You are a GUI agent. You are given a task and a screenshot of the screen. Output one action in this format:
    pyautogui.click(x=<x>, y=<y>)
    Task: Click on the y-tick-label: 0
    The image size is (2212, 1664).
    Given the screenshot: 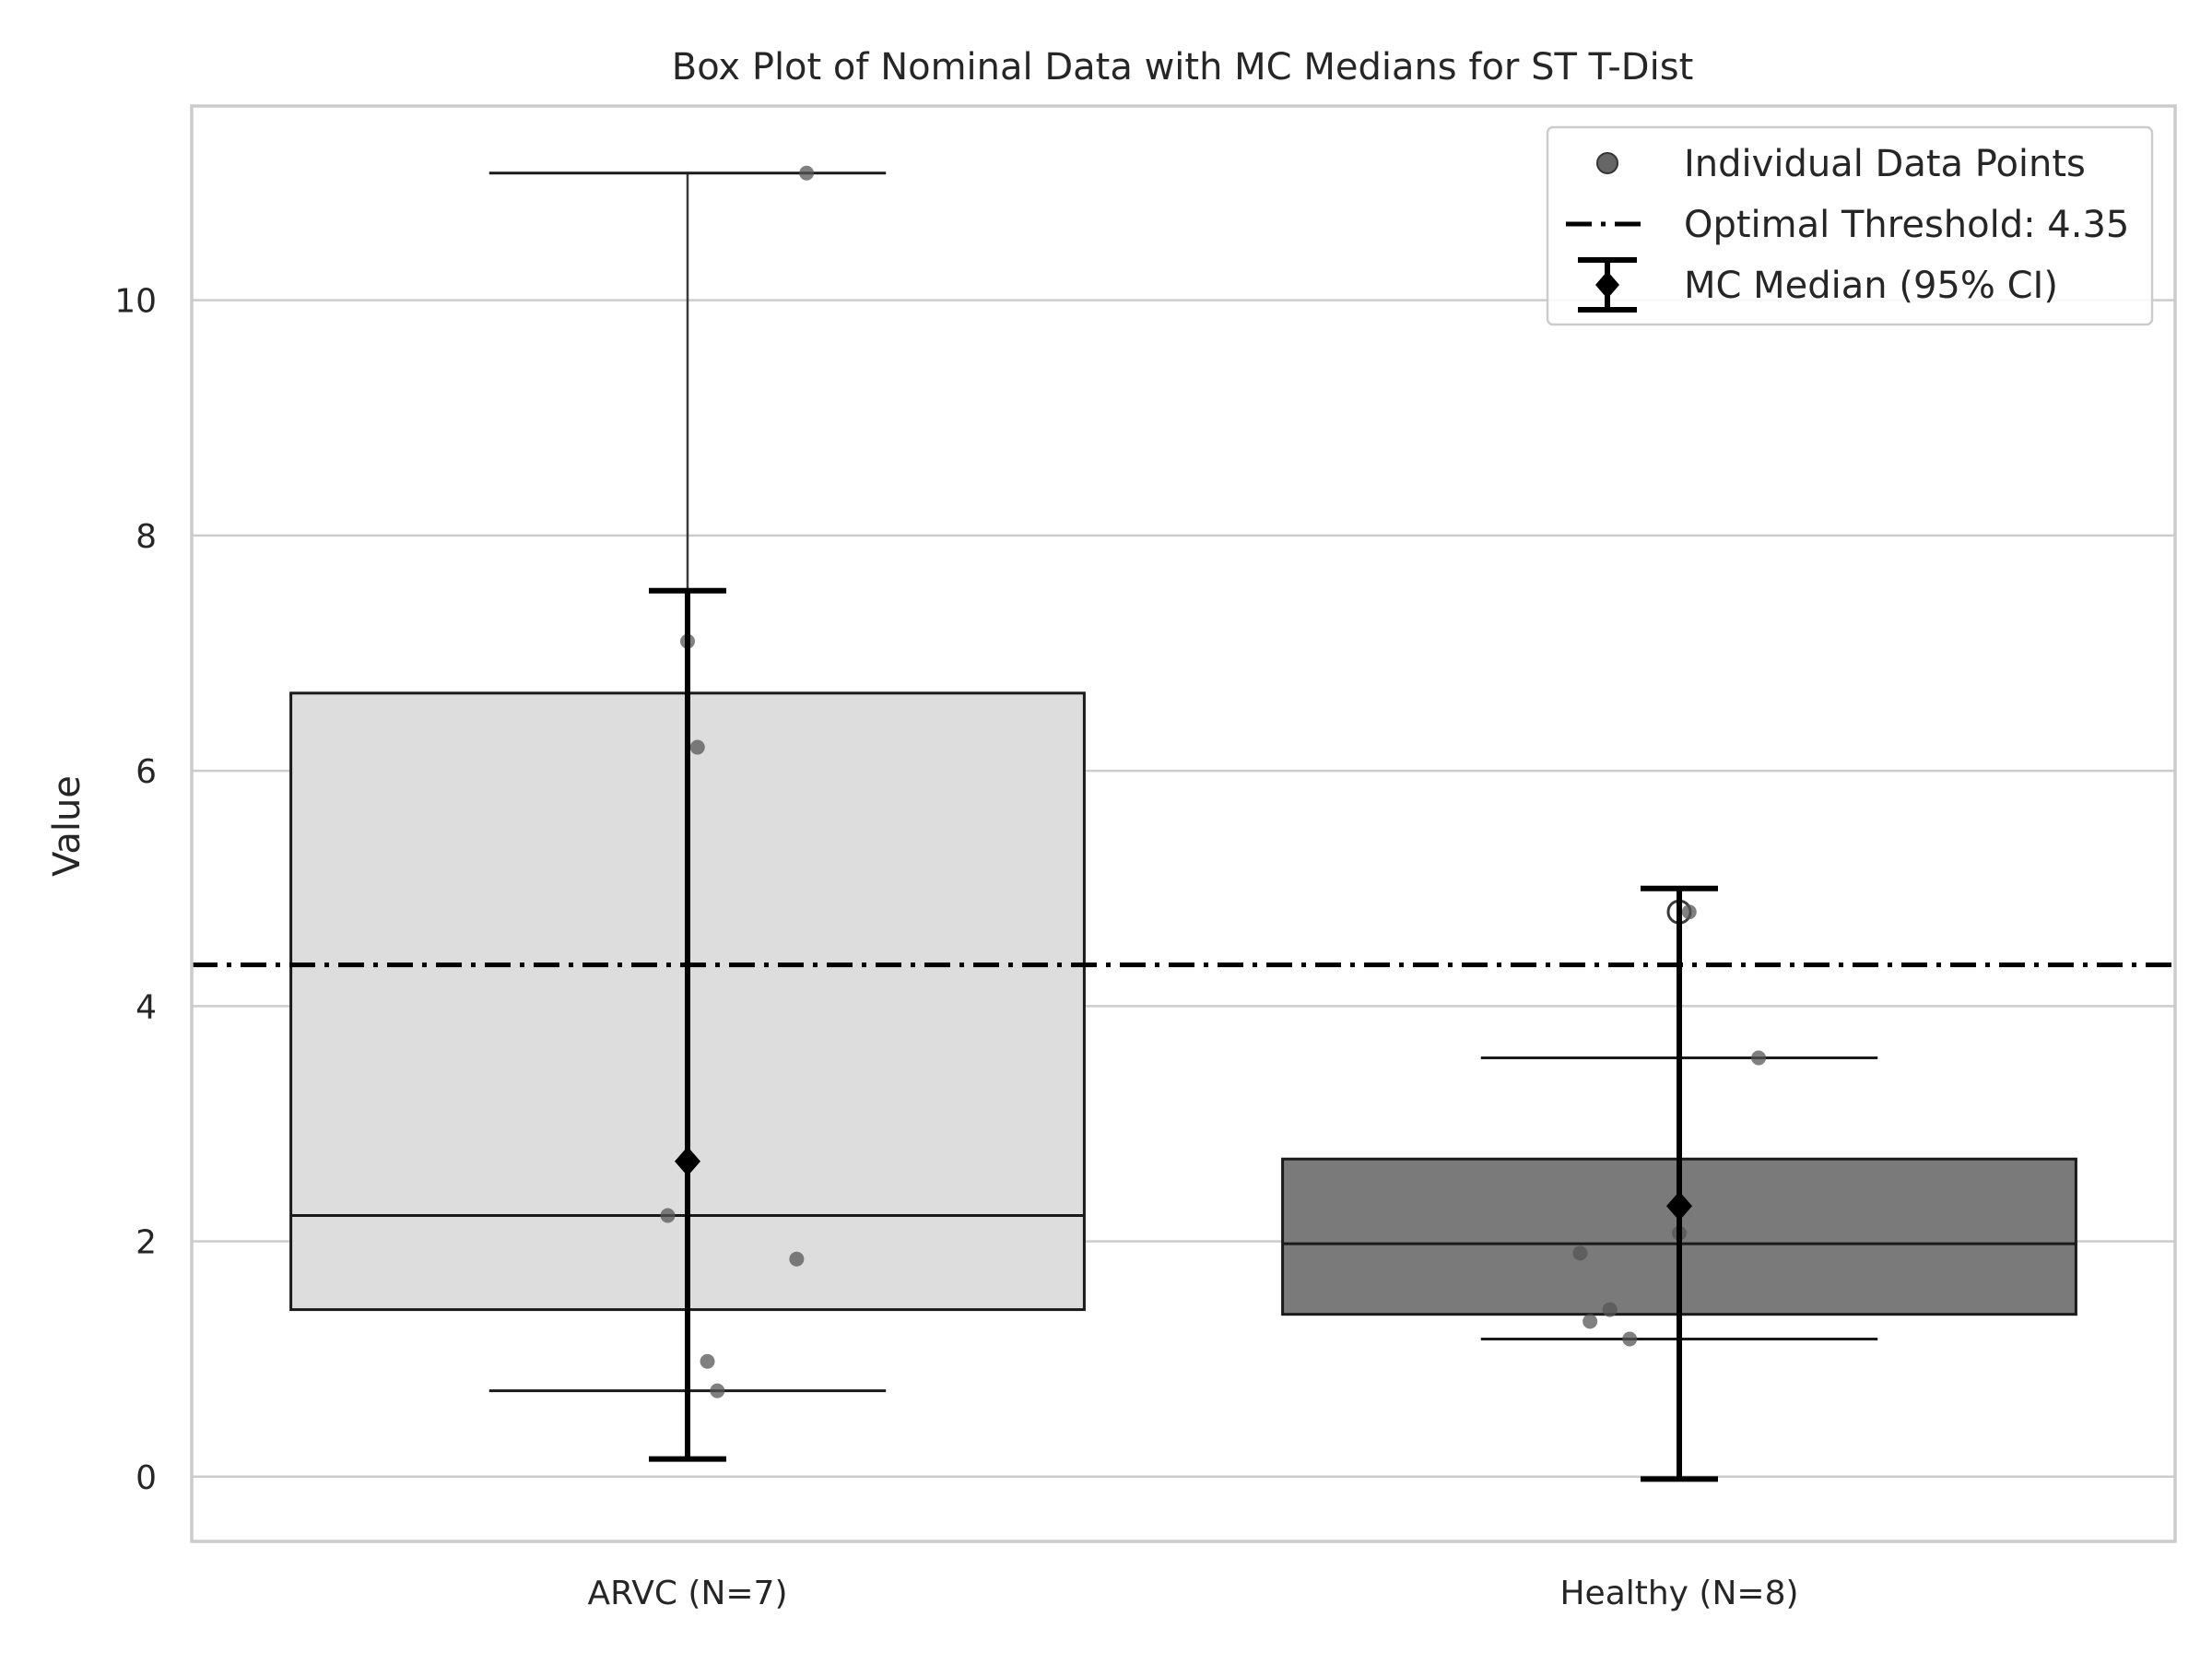 What is the action you would take?
    pyautogui.click(x=146, y=1478)
    